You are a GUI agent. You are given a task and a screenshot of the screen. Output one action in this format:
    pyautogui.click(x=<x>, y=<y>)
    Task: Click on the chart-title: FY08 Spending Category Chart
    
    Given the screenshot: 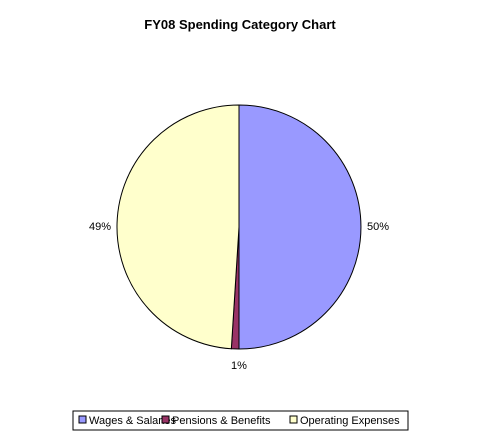 What is the action you would take?
    pyautogui.click(x=240, y=24)
    